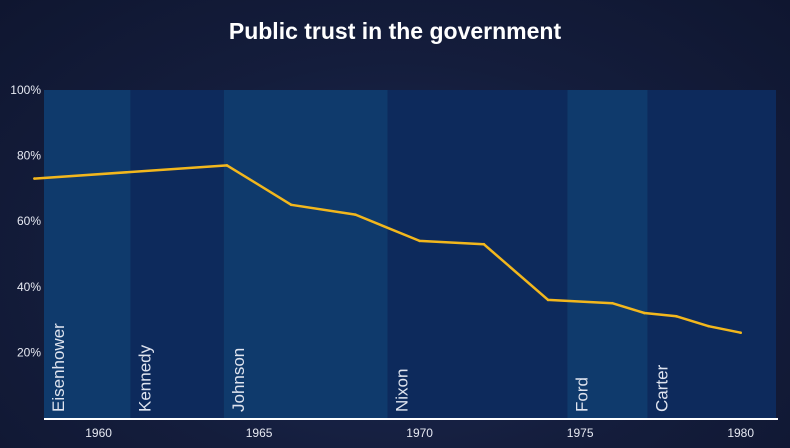  I want to click on x-tick-label: 1970, so click(419, 433).